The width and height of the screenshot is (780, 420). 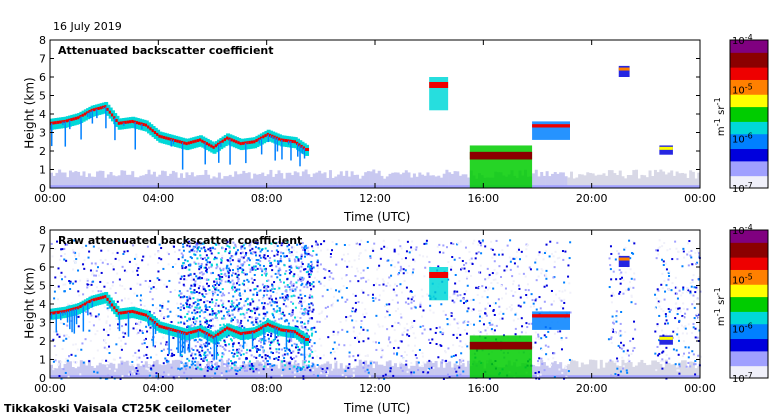 I want to click on panel2-colorbar-units: m-1 sr-1, so click(x=719, y=307).